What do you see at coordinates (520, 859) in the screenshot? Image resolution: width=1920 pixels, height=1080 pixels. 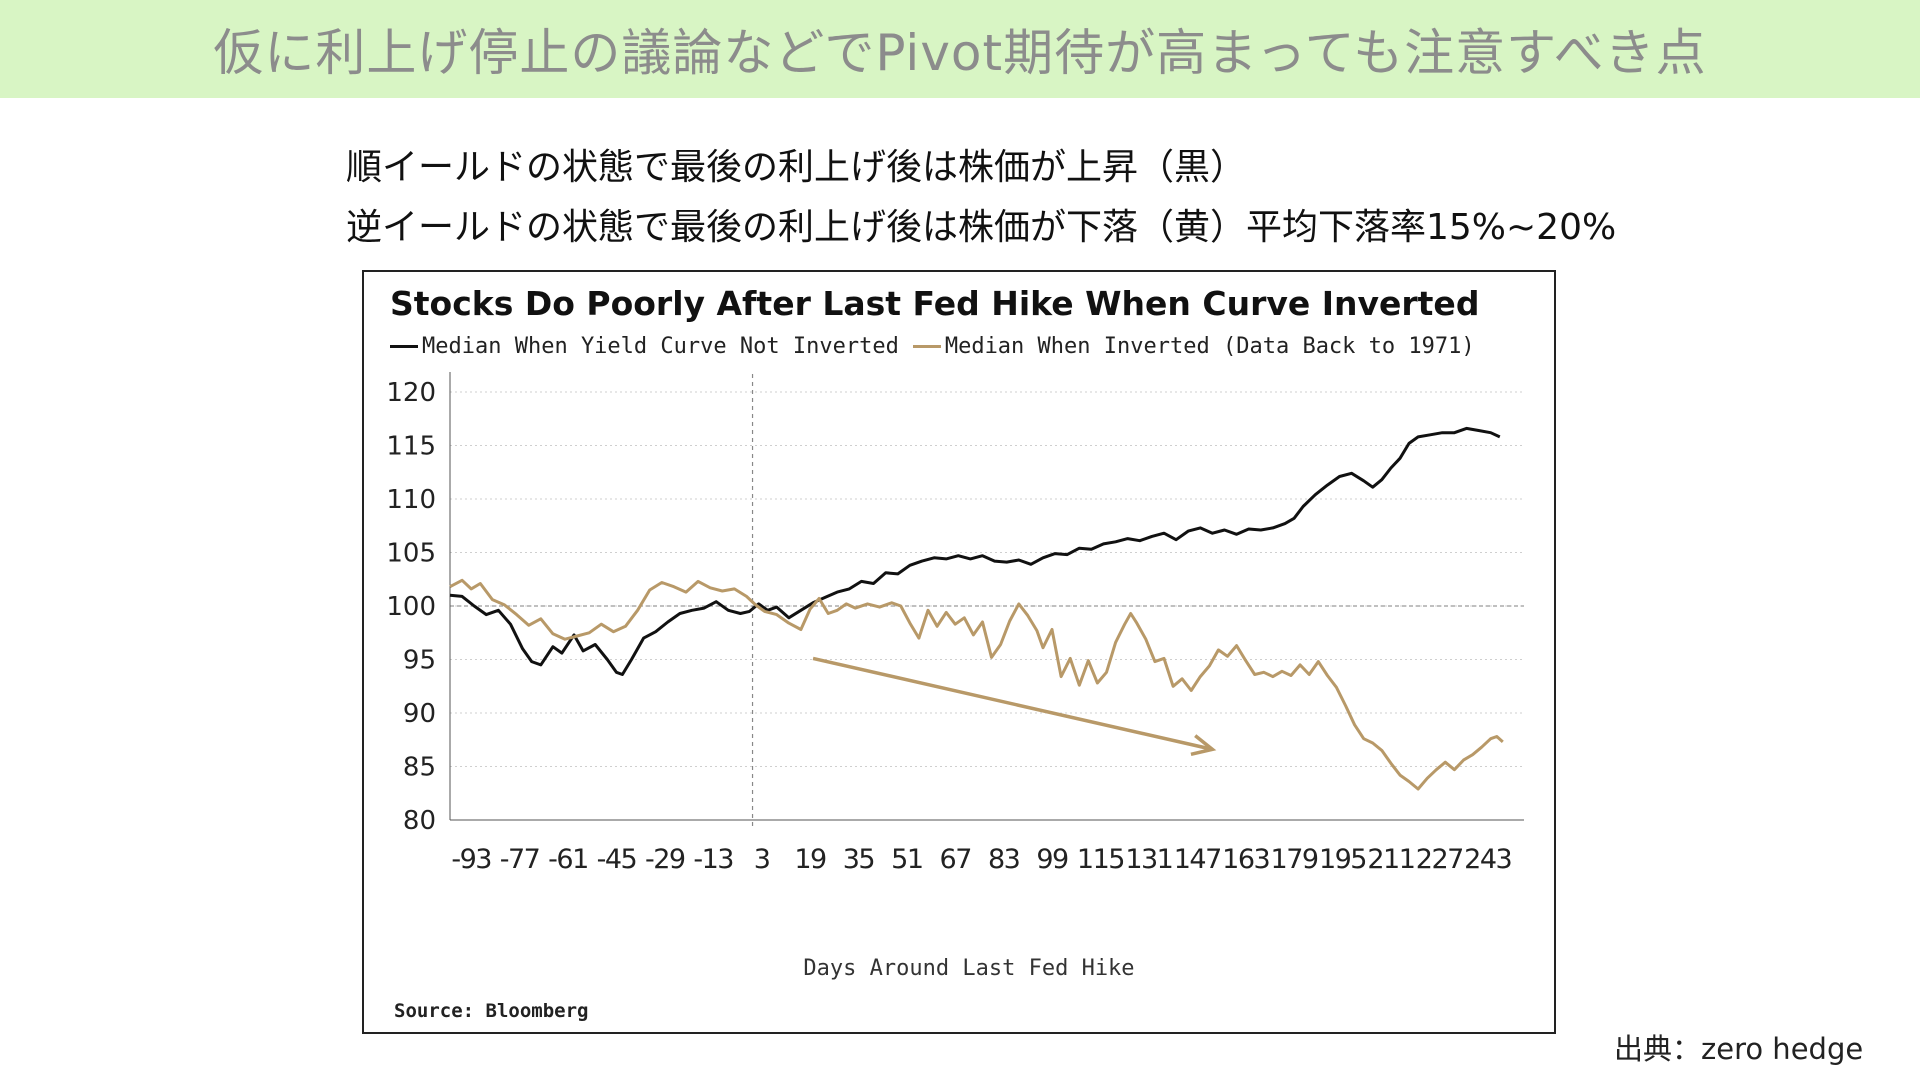 I see `x-tick-label: -77` at bounding box center [520, 859].